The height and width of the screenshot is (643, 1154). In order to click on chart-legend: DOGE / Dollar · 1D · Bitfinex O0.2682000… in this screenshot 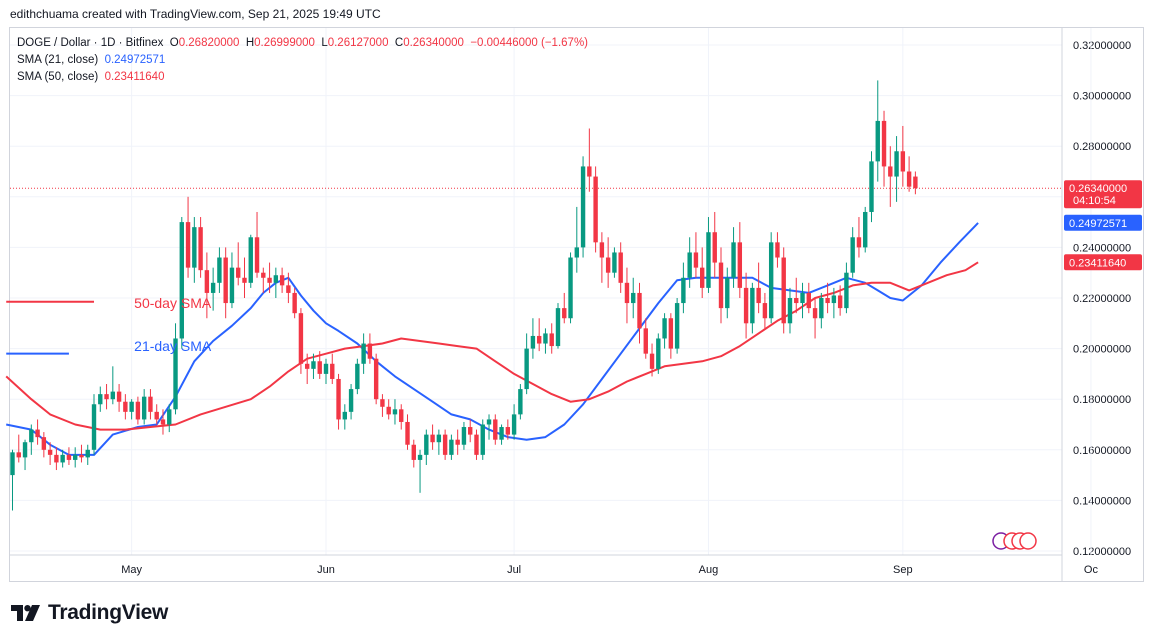, I will do `click(302, 60)`.